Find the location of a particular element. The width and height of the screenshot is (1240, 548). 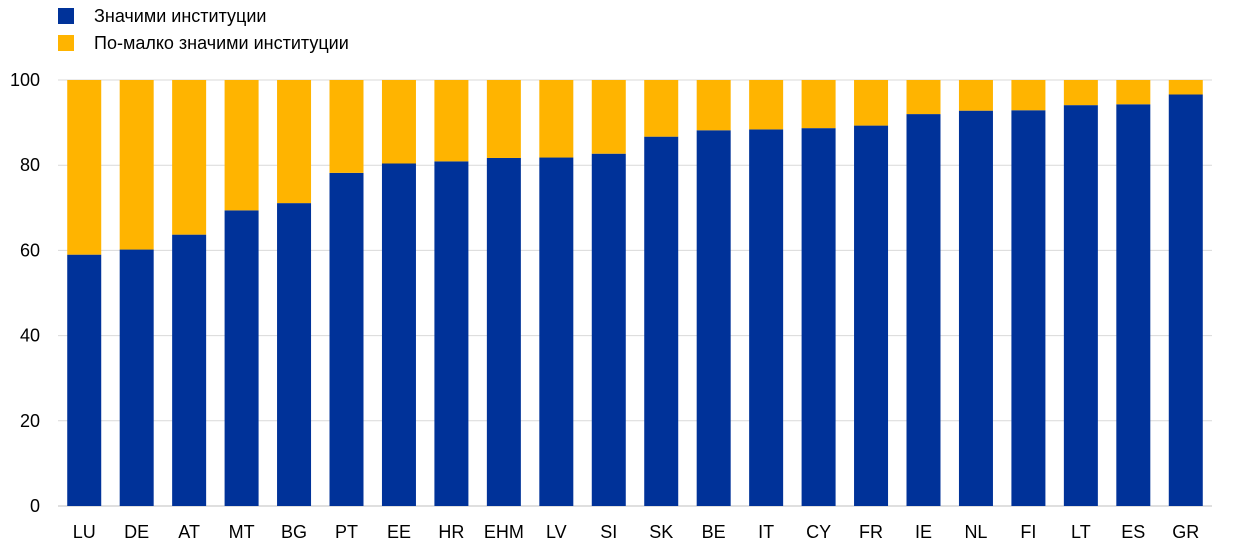

bar-less-significant-mt is located at coordinates (241, 145).